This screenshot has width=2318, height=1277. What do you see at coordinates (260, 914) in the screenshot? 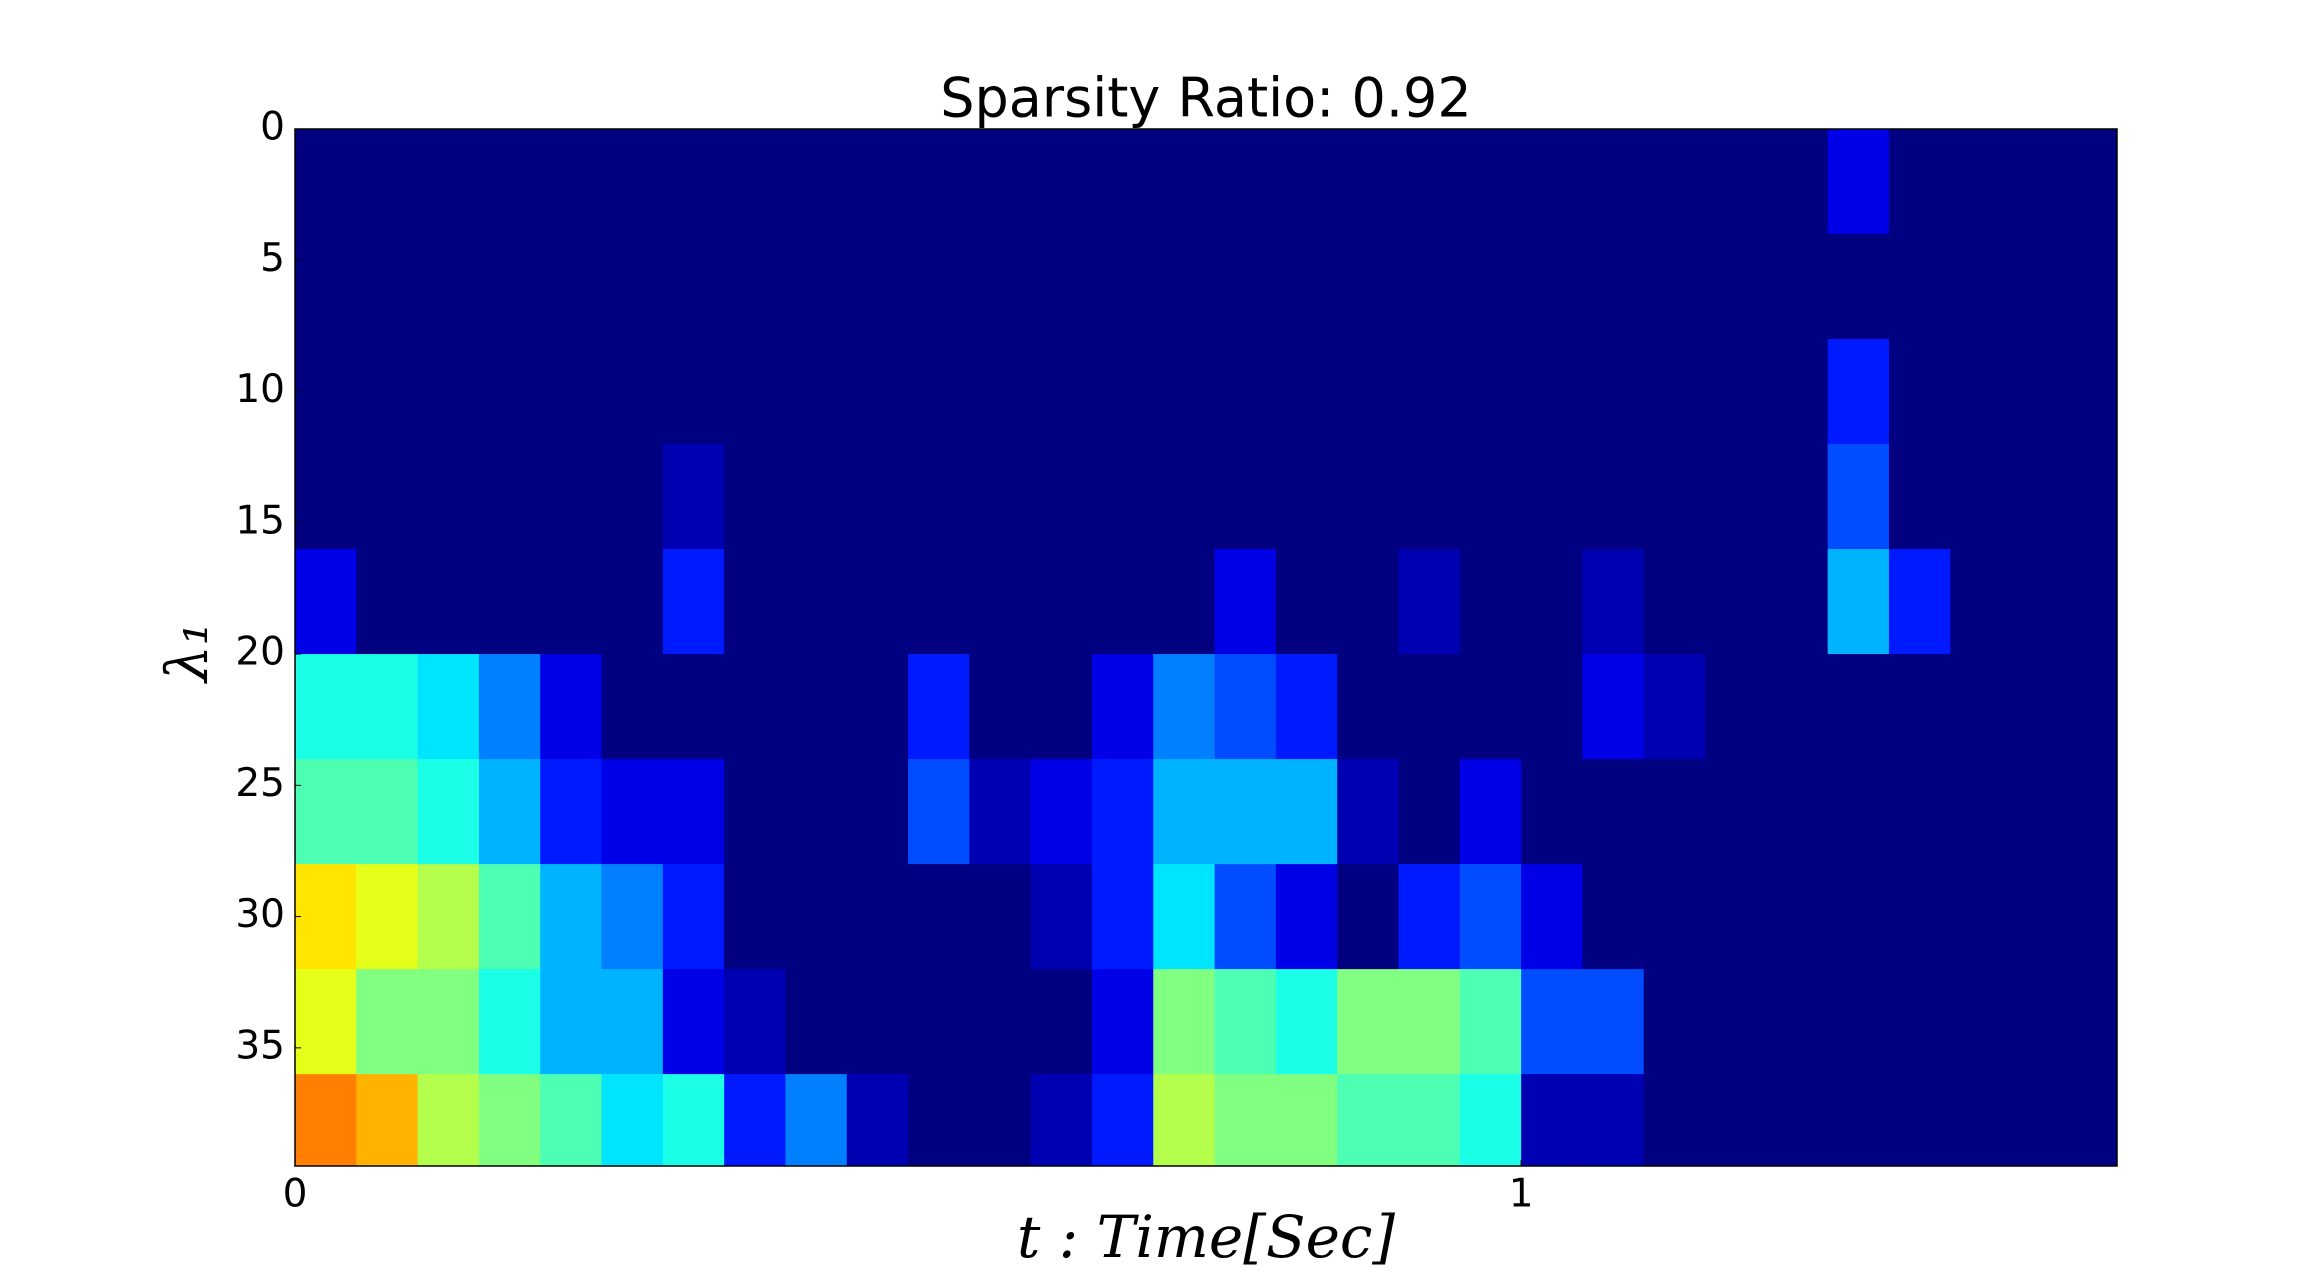
I see `y-tick-label: 30` at bounding box center [260, 914].